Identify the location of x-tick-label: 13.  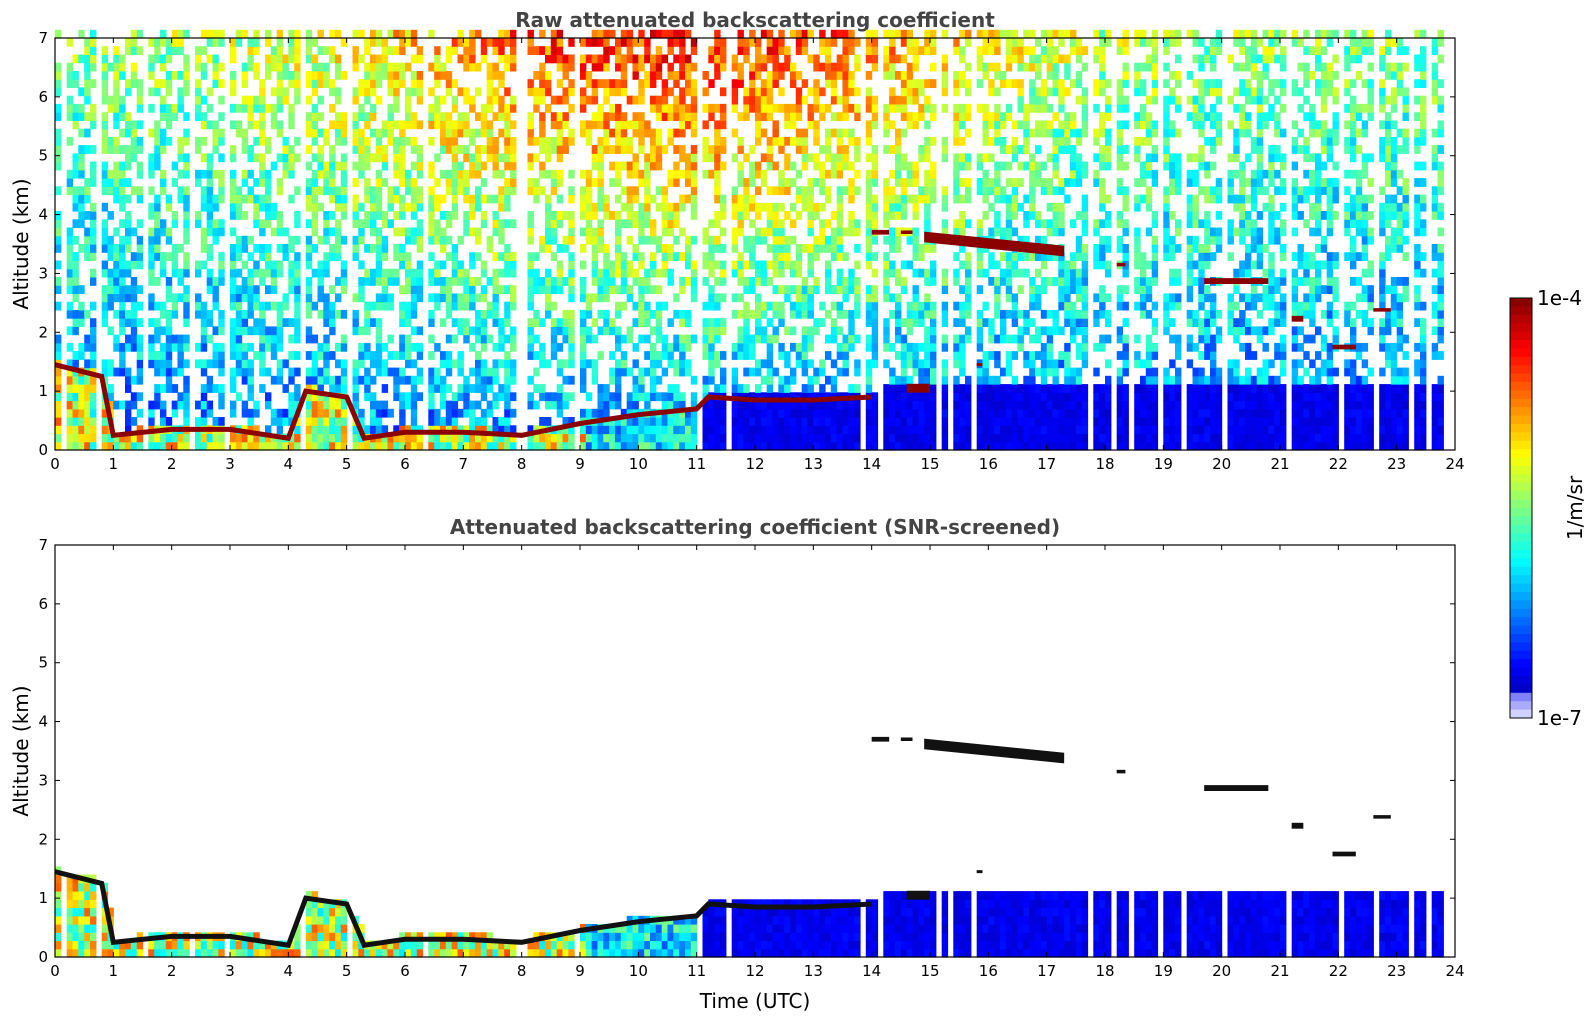
(813, 971).